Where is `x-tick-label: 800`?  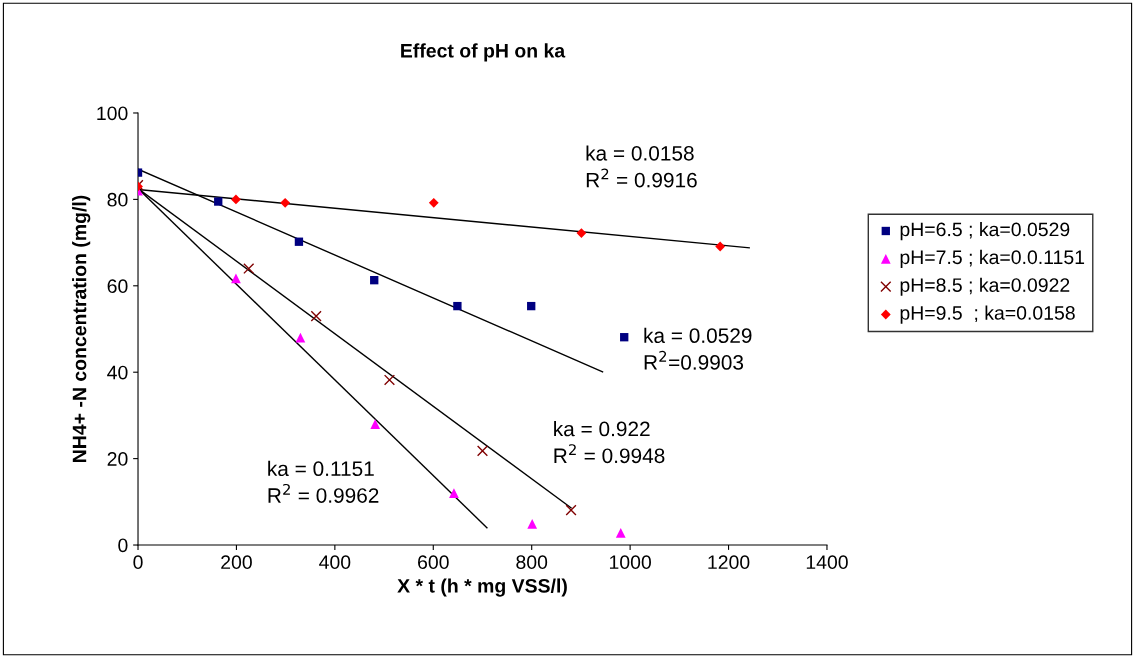 x-tick-label: 800 is located at coordinates (532, 562).